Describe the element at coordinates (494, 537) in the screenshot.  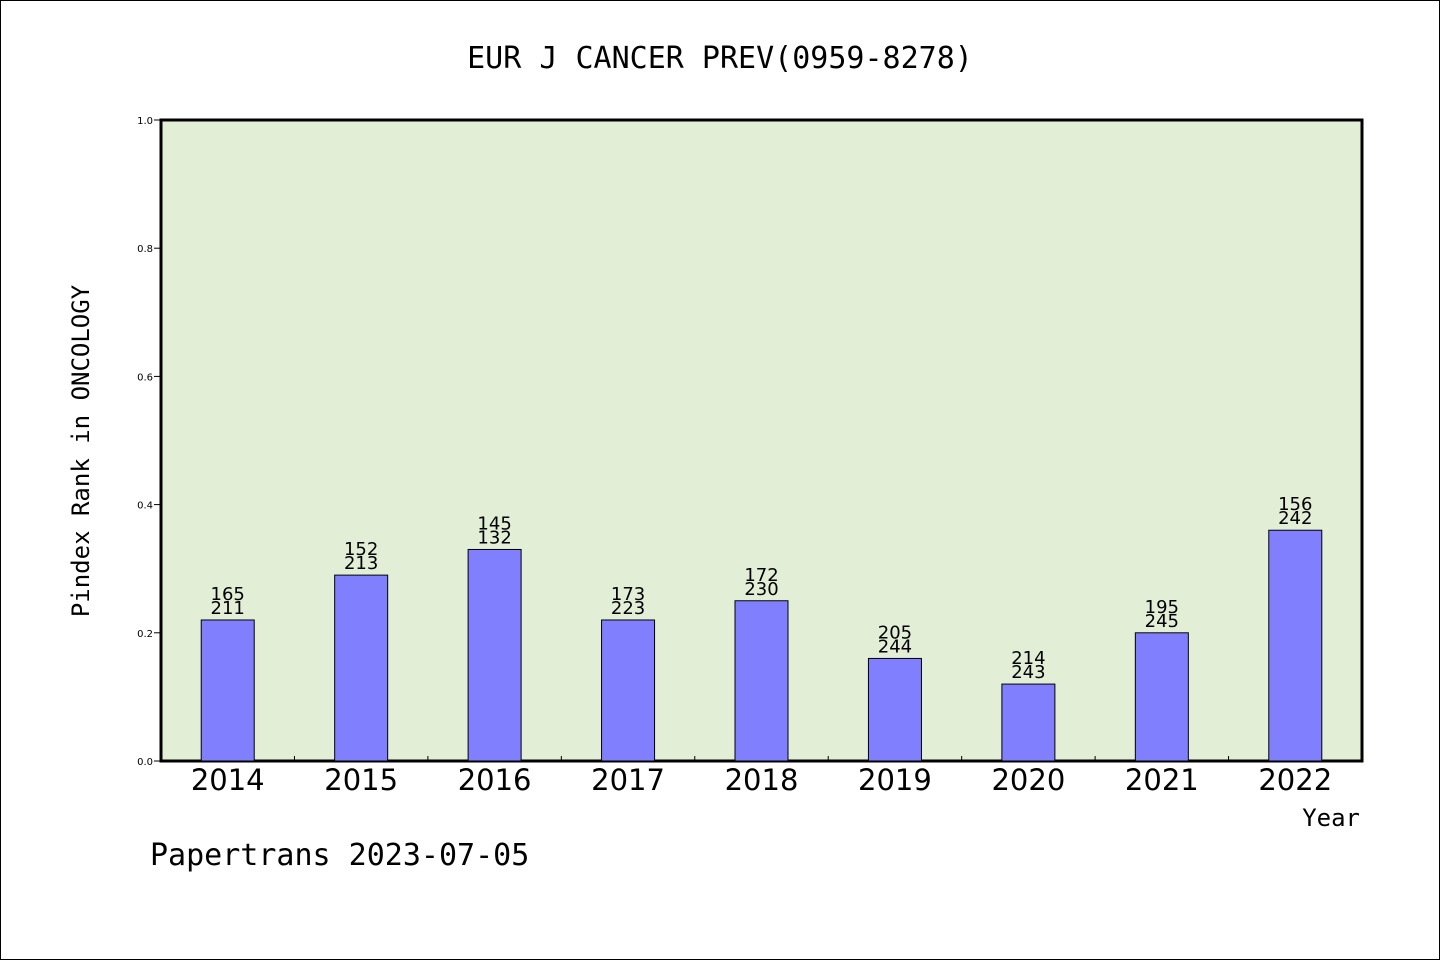
I see `bar-label-bottom: 132` at that location.